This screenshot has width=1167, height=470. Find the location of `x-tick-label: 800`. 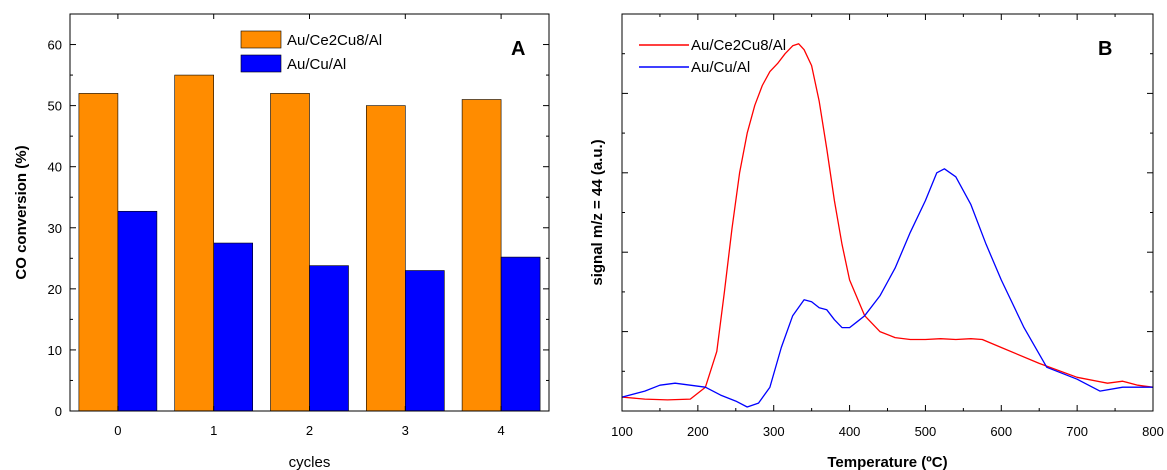

x-tick-label: 800 is located at coordinates (1153, 431).